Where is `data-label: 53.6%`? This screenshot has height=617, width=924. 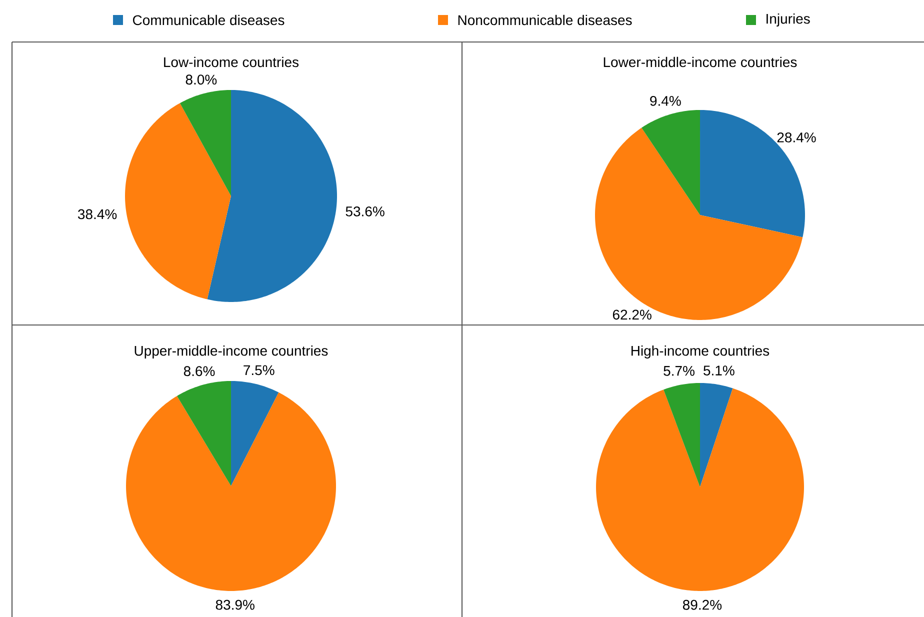
data-label: 53.6% is located at coordinates (365, 211).